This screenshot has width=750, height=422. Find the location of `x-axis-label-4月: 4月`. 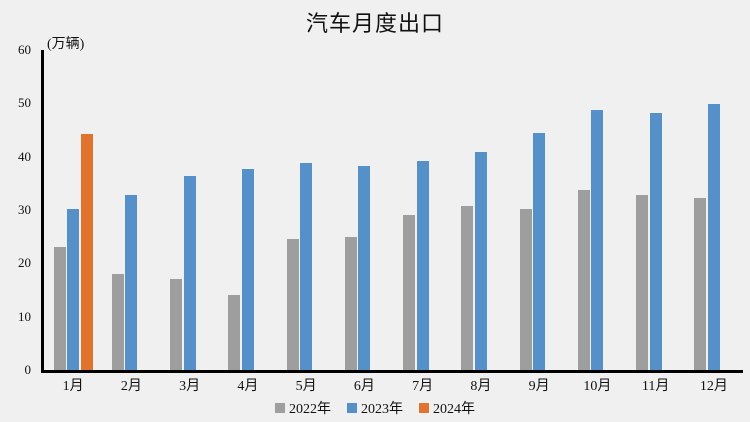

x-axis-label-4月: 4月 is located at coordinates (248, 386).